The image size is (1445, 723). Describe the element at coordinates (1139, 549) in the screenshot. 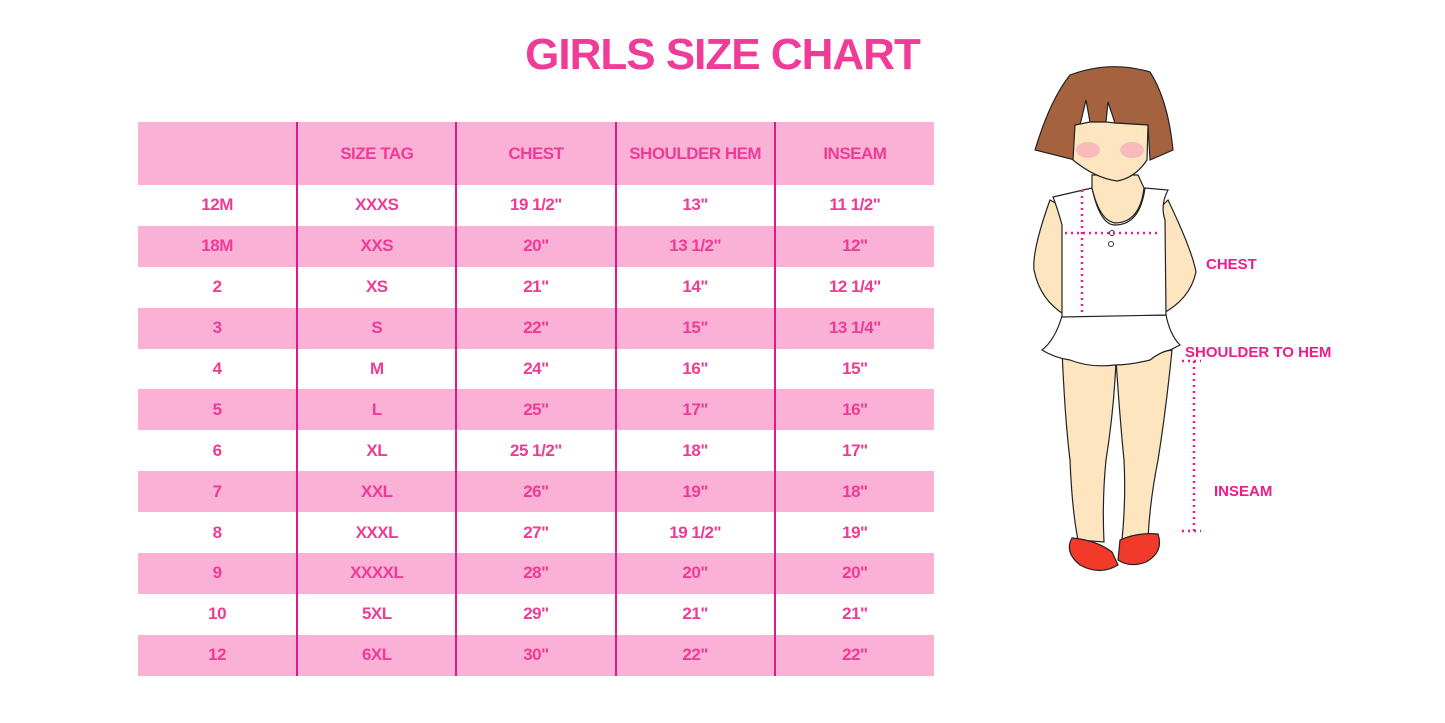

I see `right-shoe` at that location.